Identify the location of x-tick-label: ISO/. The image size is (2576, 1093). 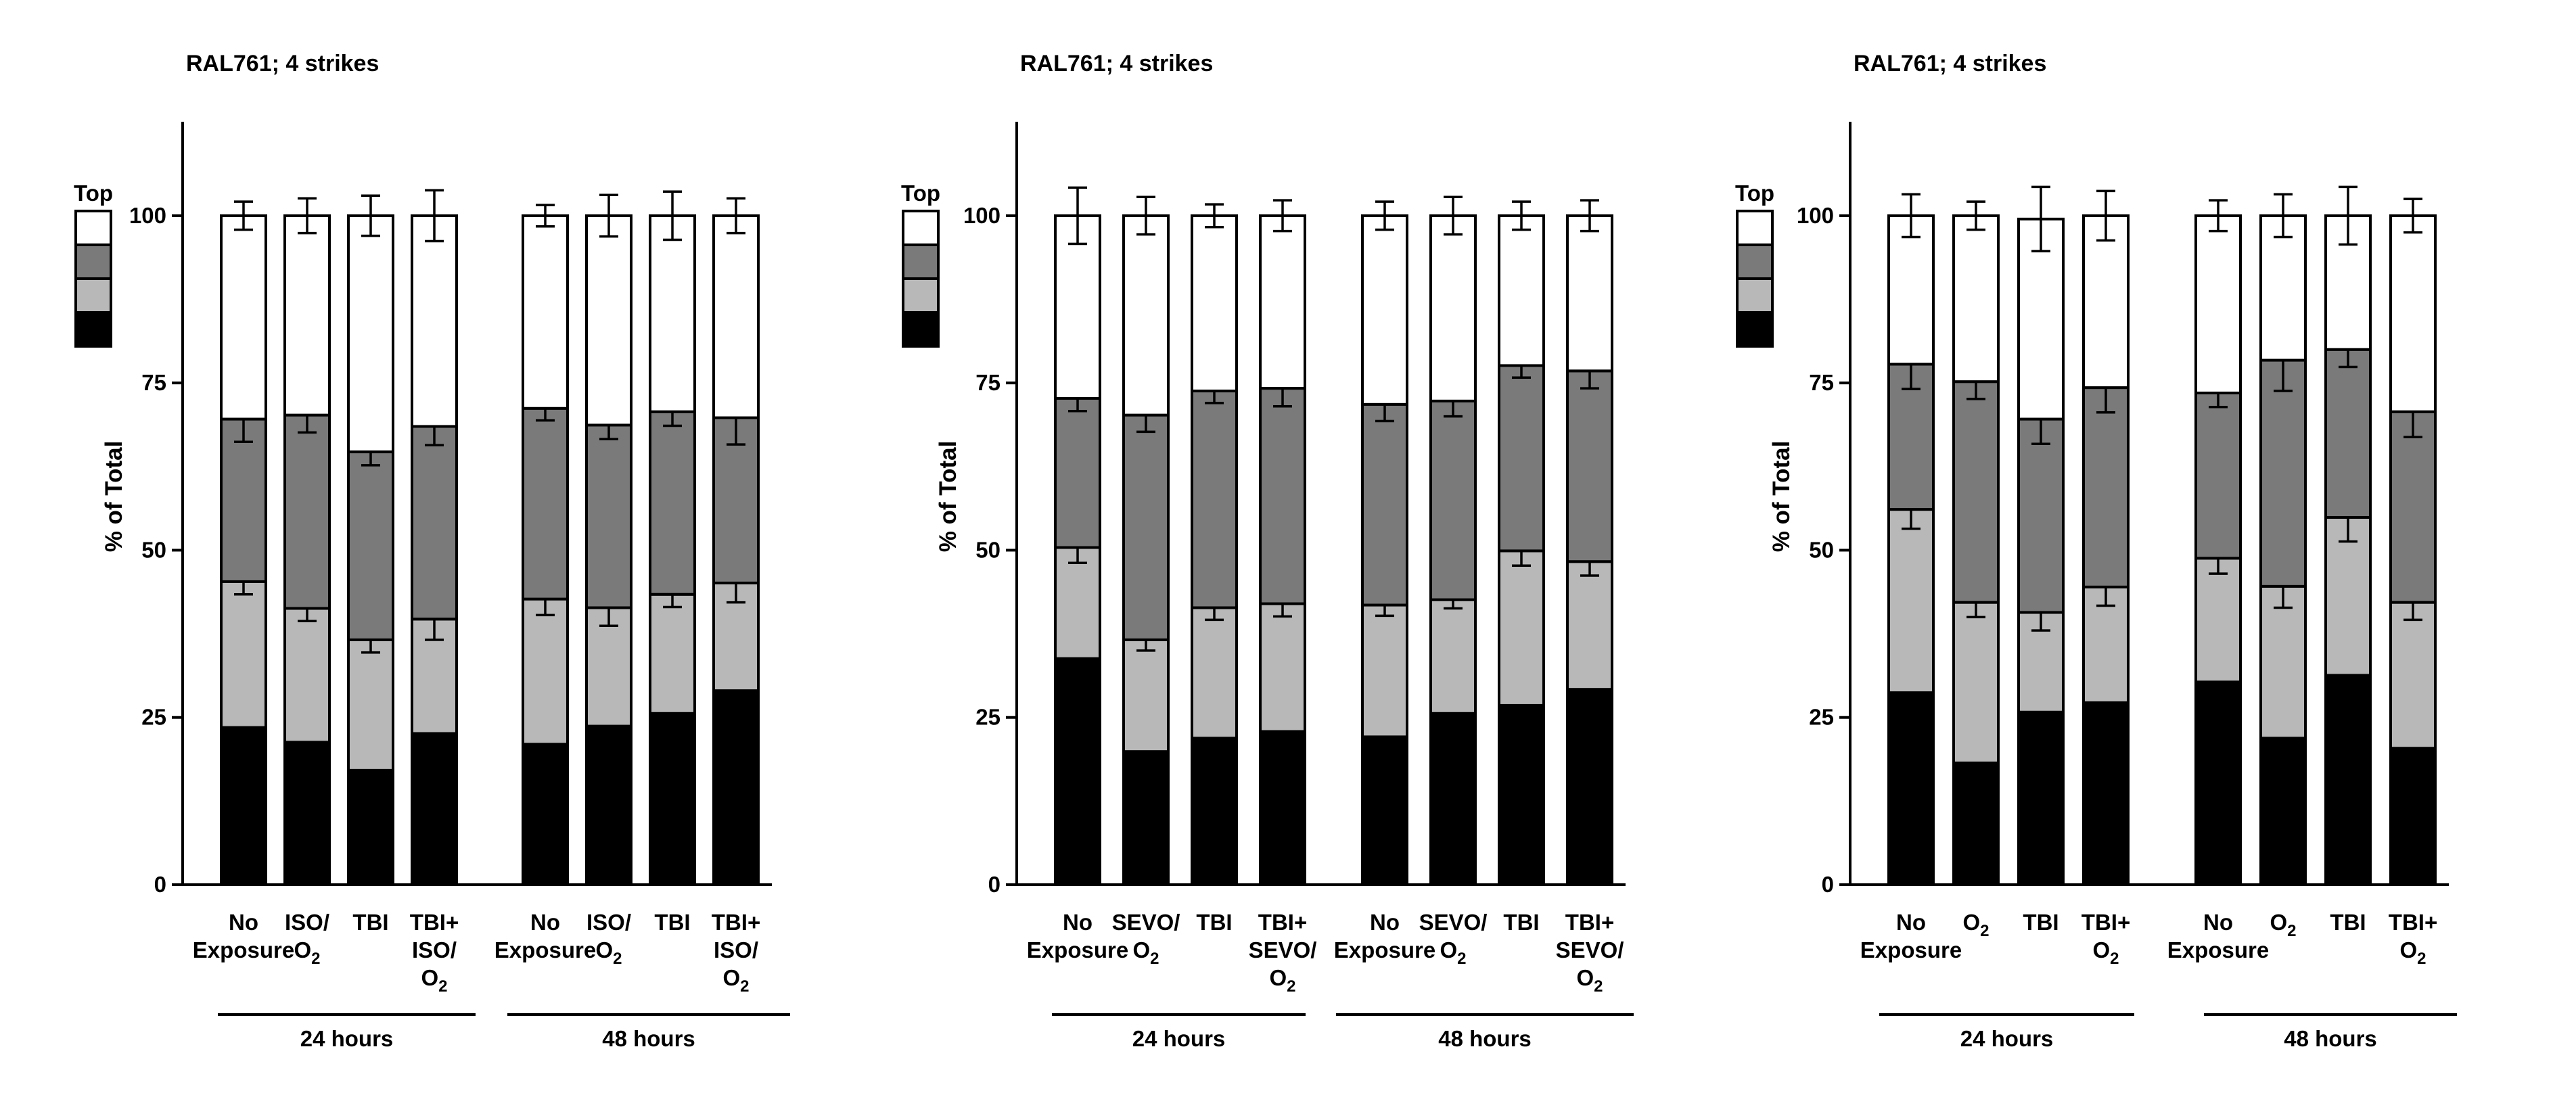
(434, 949).